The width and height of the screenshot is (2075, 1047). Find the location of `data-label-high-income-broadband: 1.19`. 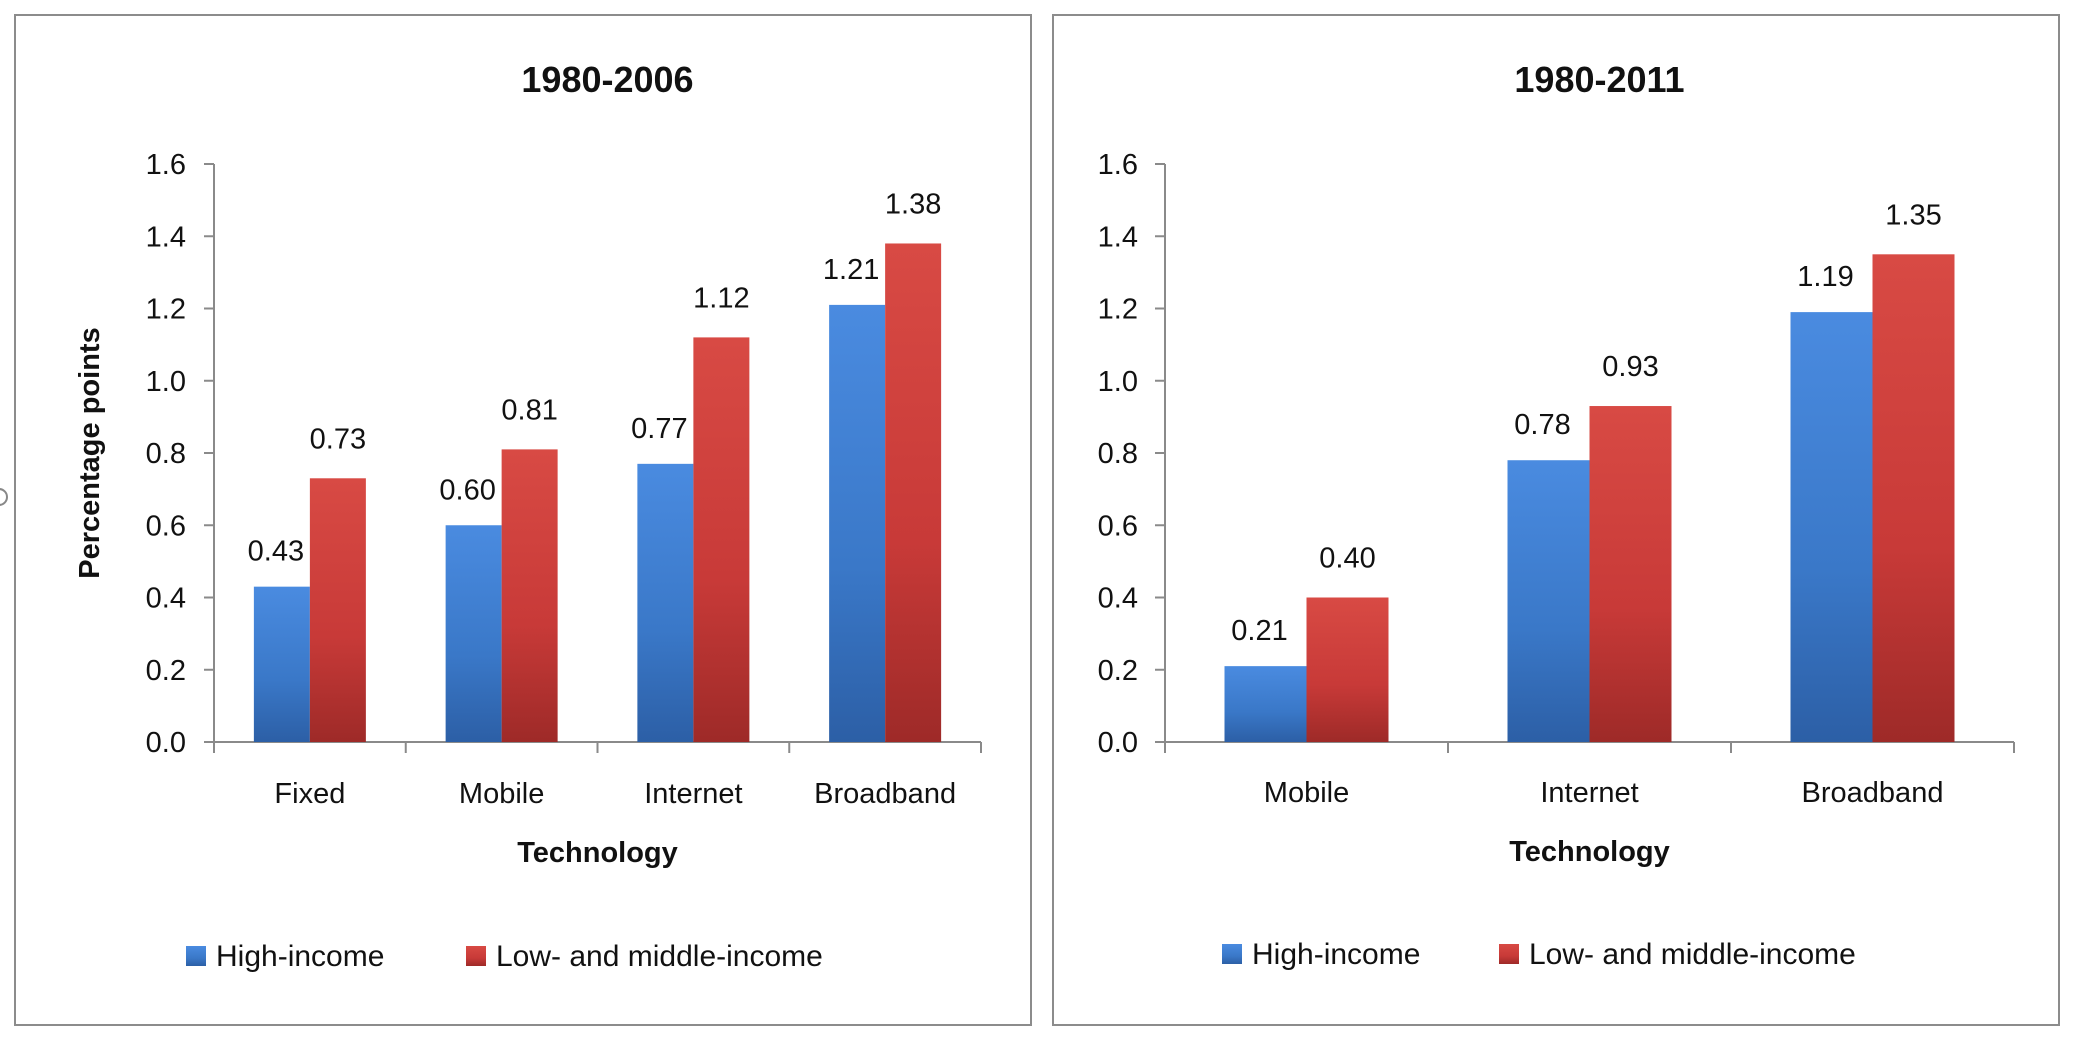

data-label-high-income-broadband: 1.19 is located at coordinates (1825, 277).